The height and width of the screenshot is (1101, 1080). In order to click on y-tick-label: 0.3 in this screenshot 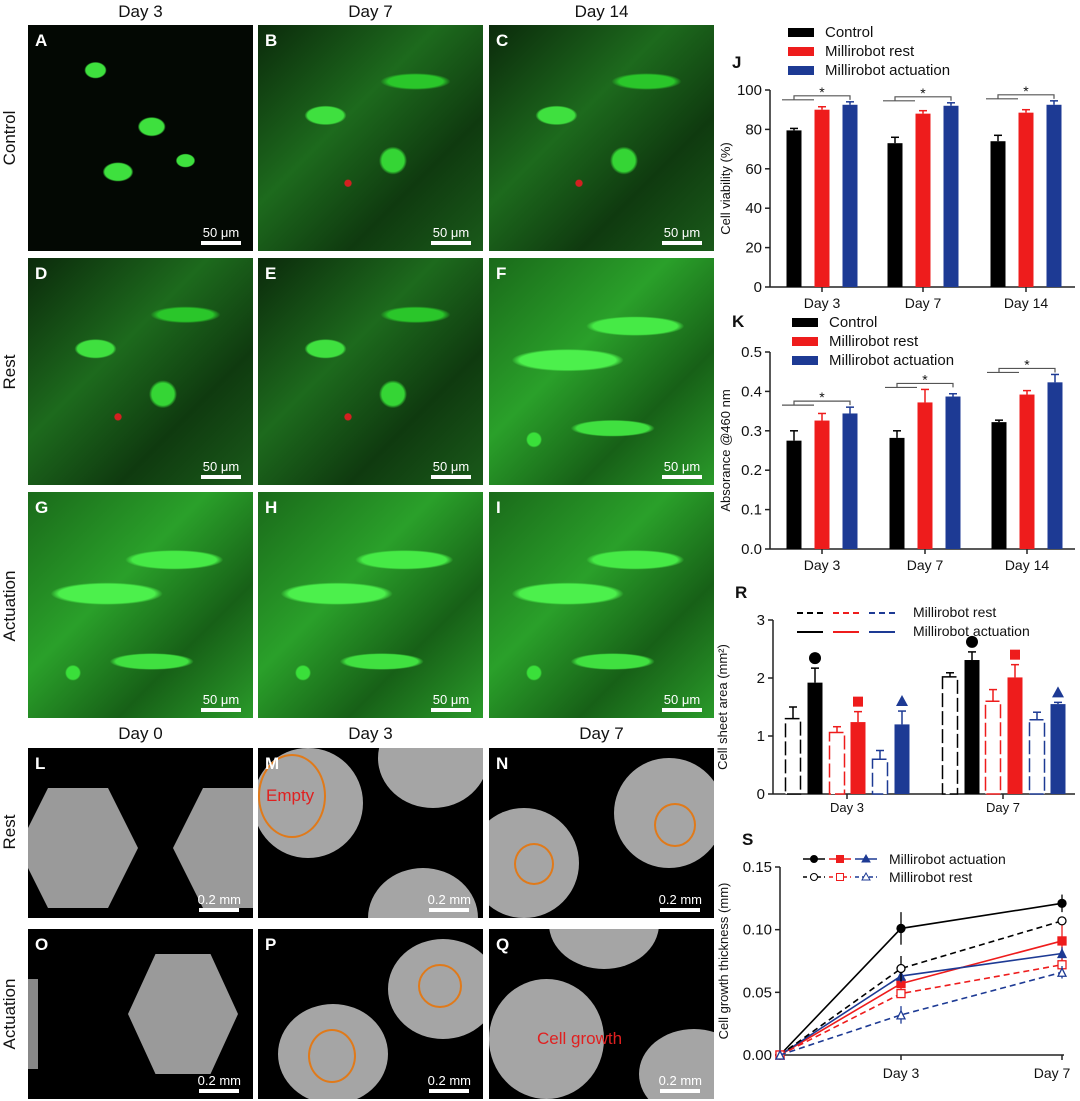, I will do `click(751, 431)`.